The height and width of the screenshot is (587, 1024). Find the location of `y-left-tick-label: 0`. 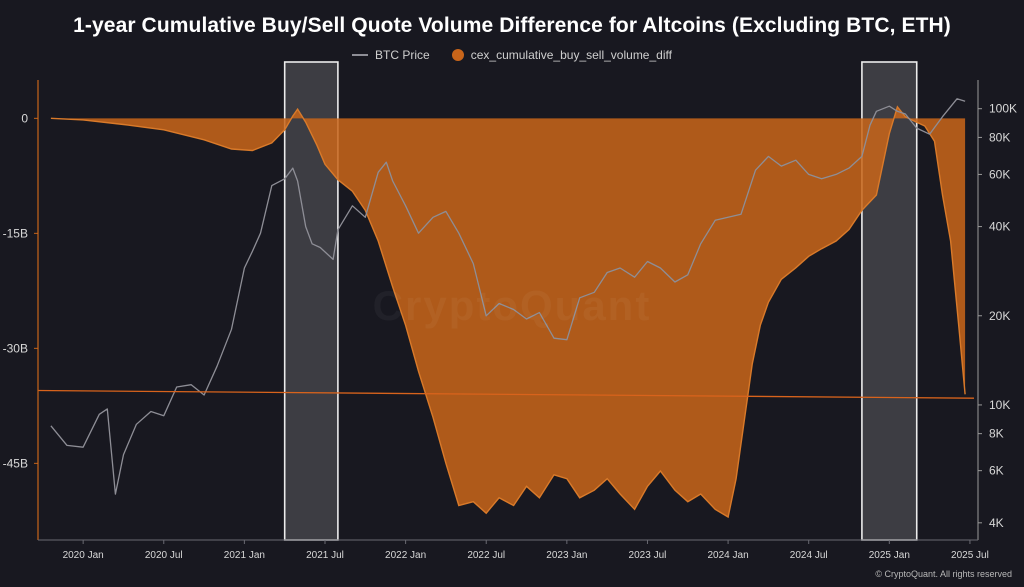

y-left-tick-label: 0 is located at coordinates (24, 118).